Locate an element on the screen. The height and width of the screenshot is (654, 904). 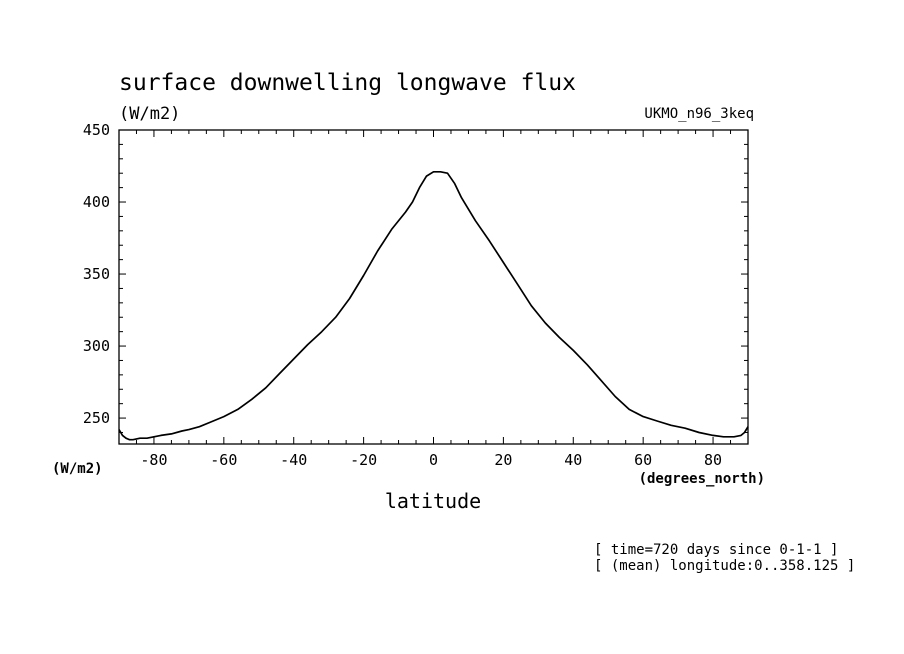
units-label: (W/m2) is located at coordinates (149, 114).